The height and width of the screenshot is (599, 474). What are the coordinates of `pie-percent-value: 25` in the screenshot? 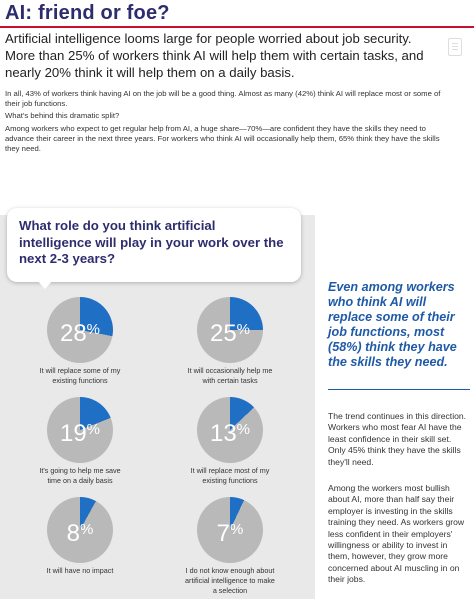 It's located at (223, 333).